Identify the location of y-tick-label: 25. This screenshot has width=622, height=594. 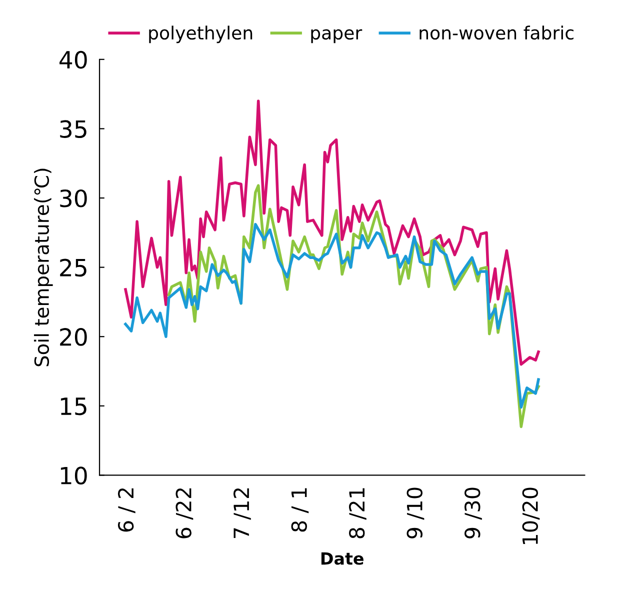
(73, 267).